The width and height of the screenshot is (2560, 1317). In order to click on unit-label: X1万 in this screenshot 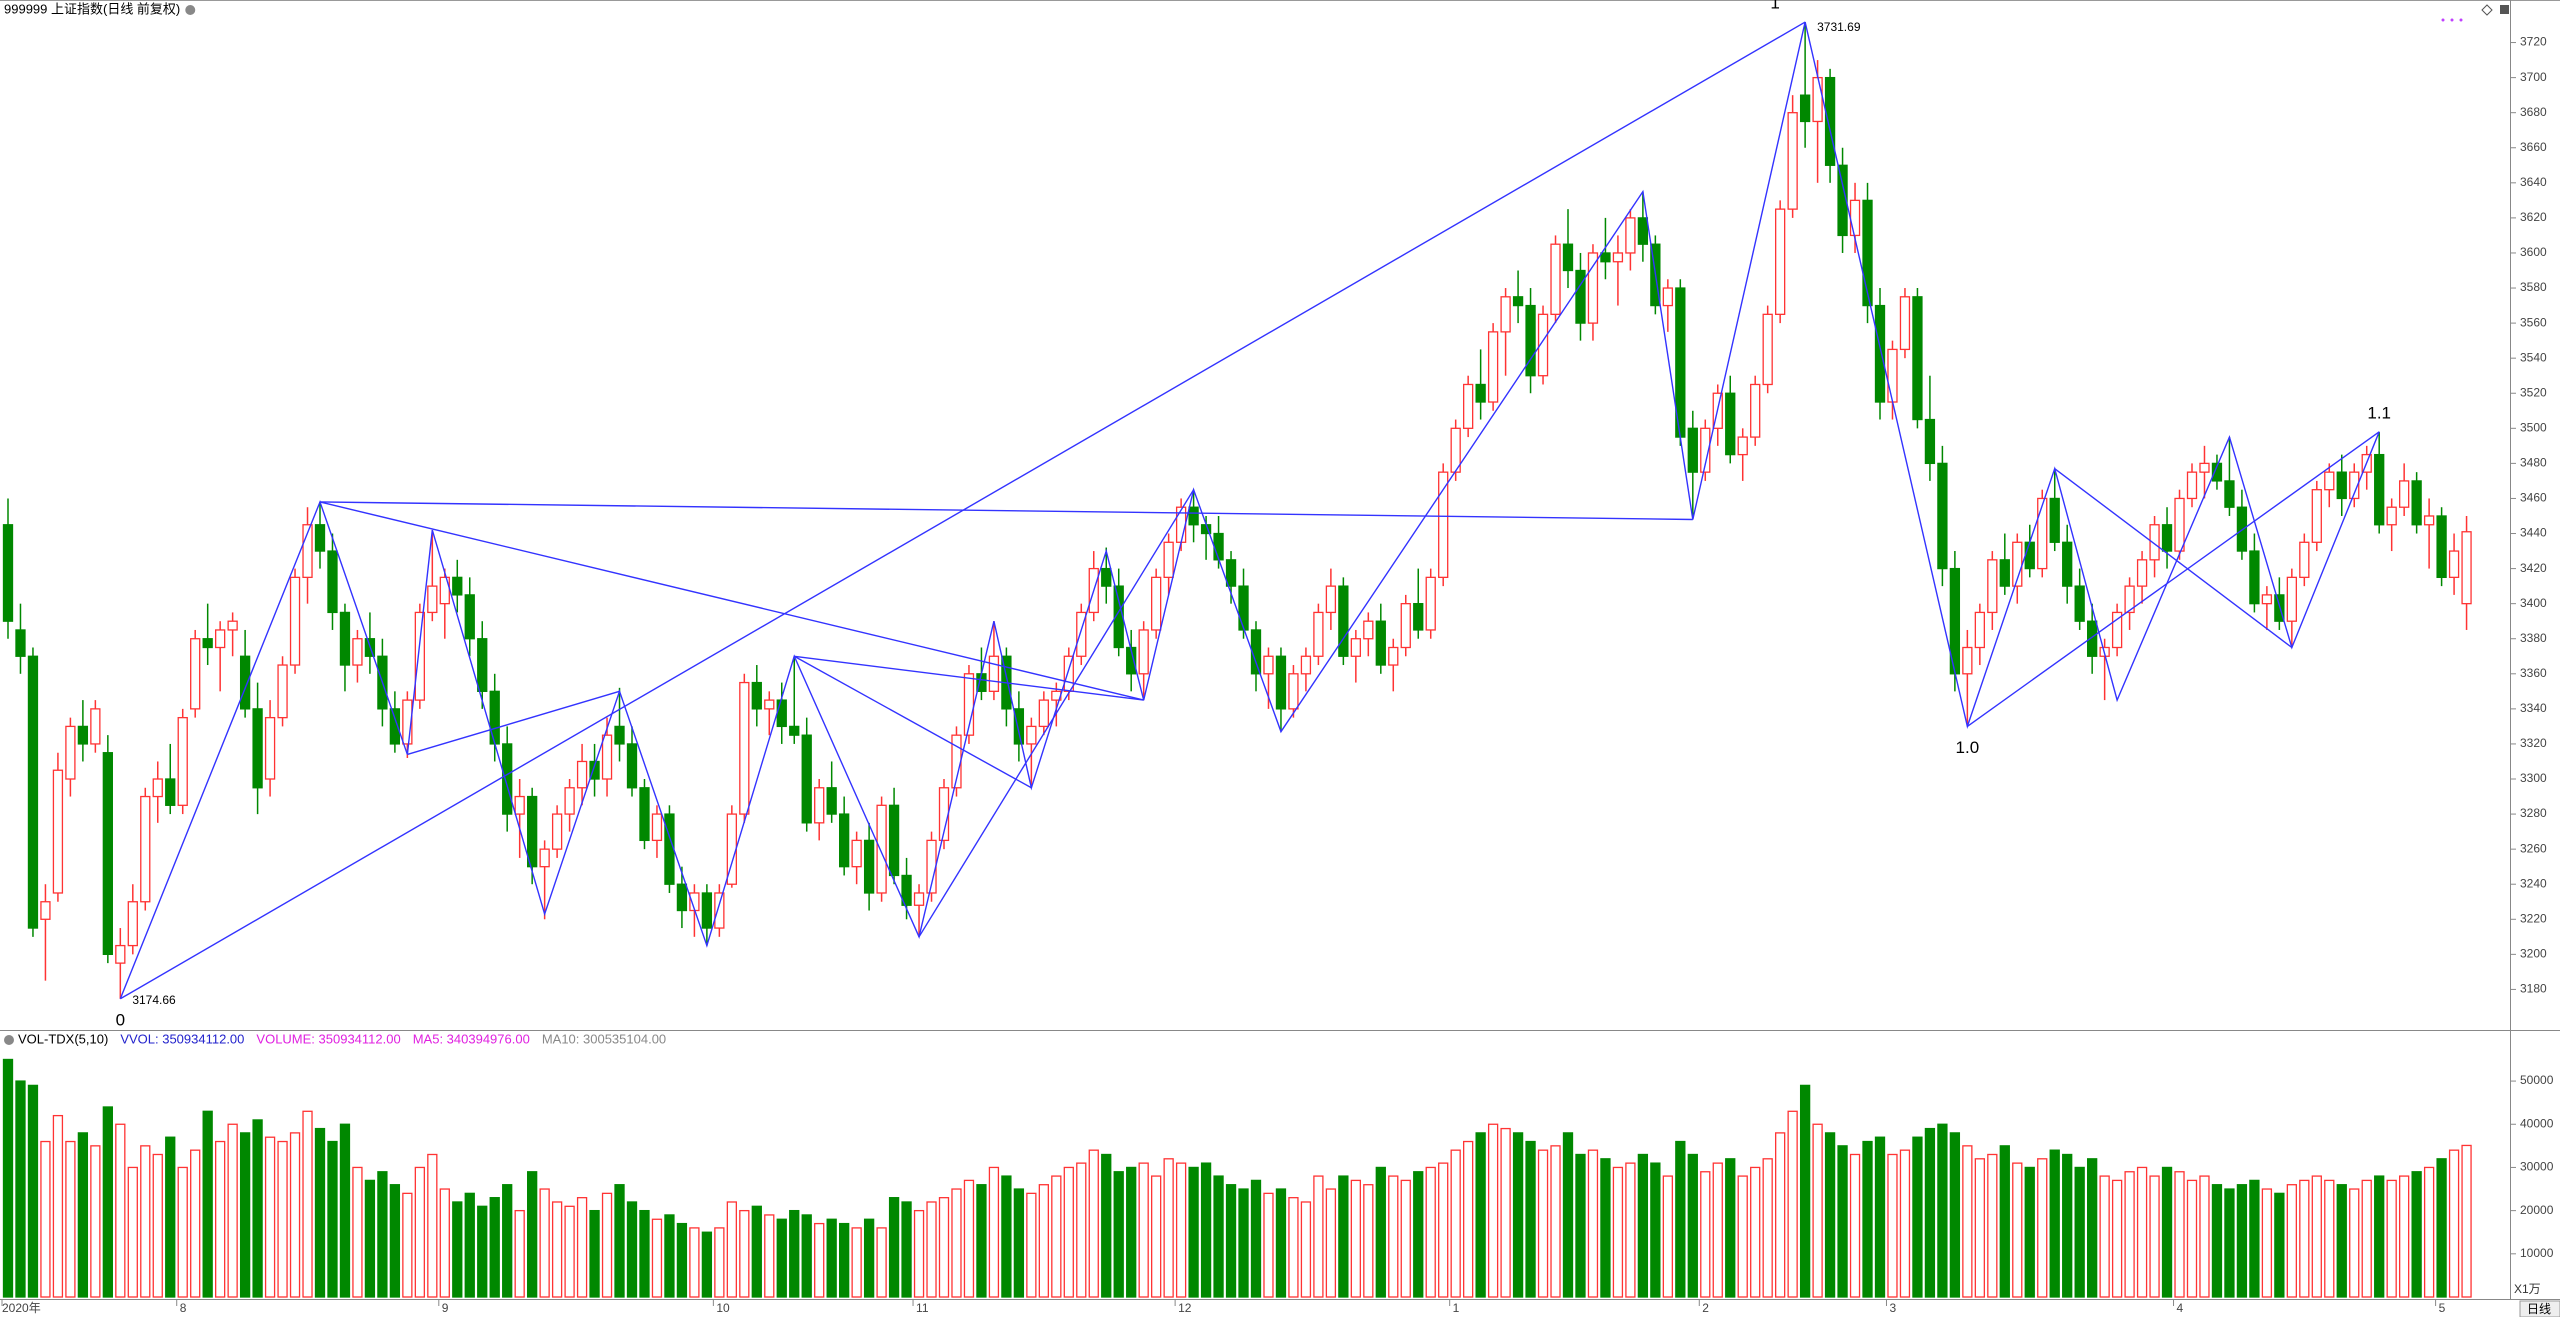, I will do `click(2527, 1289)`.